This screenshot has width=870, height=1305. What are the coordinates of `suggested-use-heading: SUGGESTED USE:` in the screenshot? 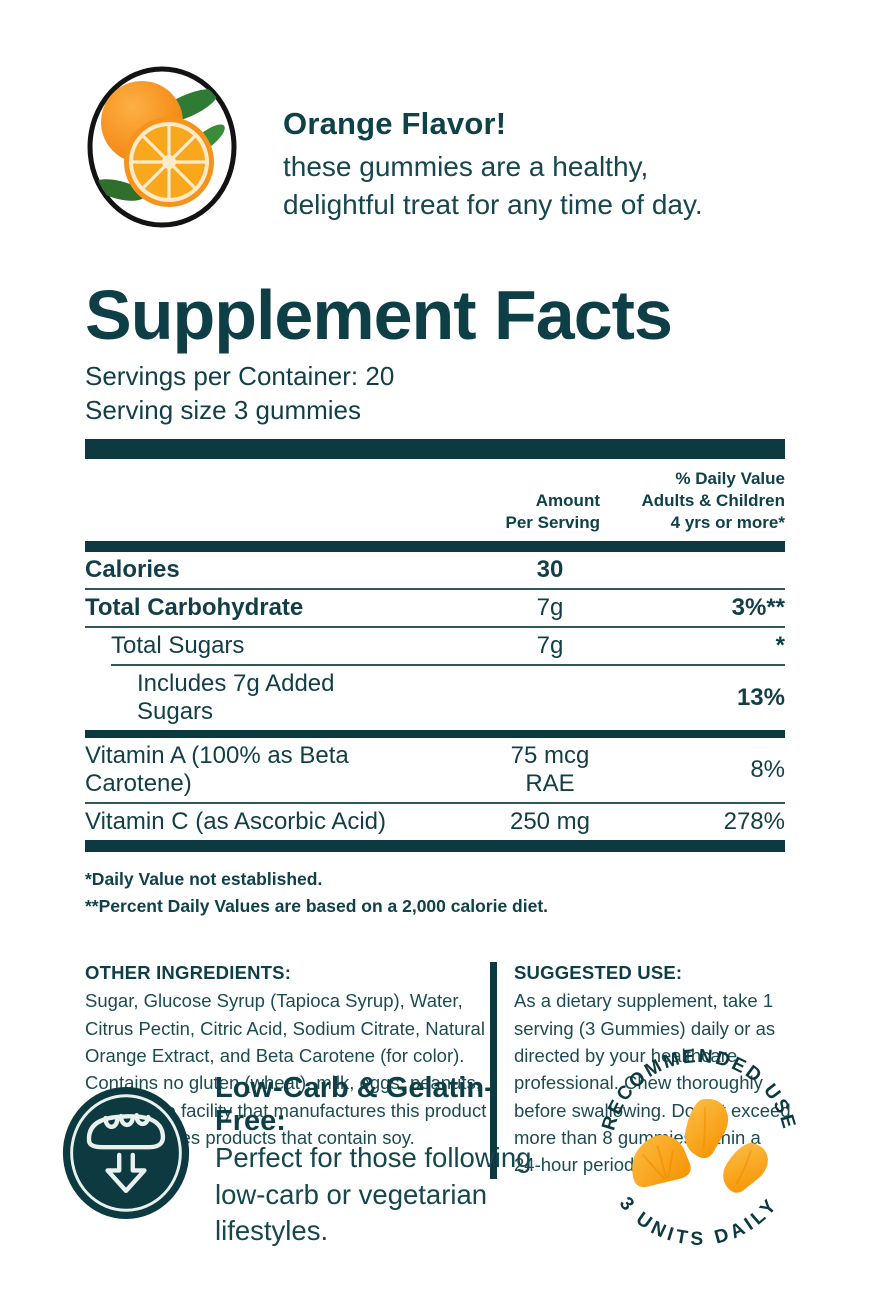 It's located at (598, 973).